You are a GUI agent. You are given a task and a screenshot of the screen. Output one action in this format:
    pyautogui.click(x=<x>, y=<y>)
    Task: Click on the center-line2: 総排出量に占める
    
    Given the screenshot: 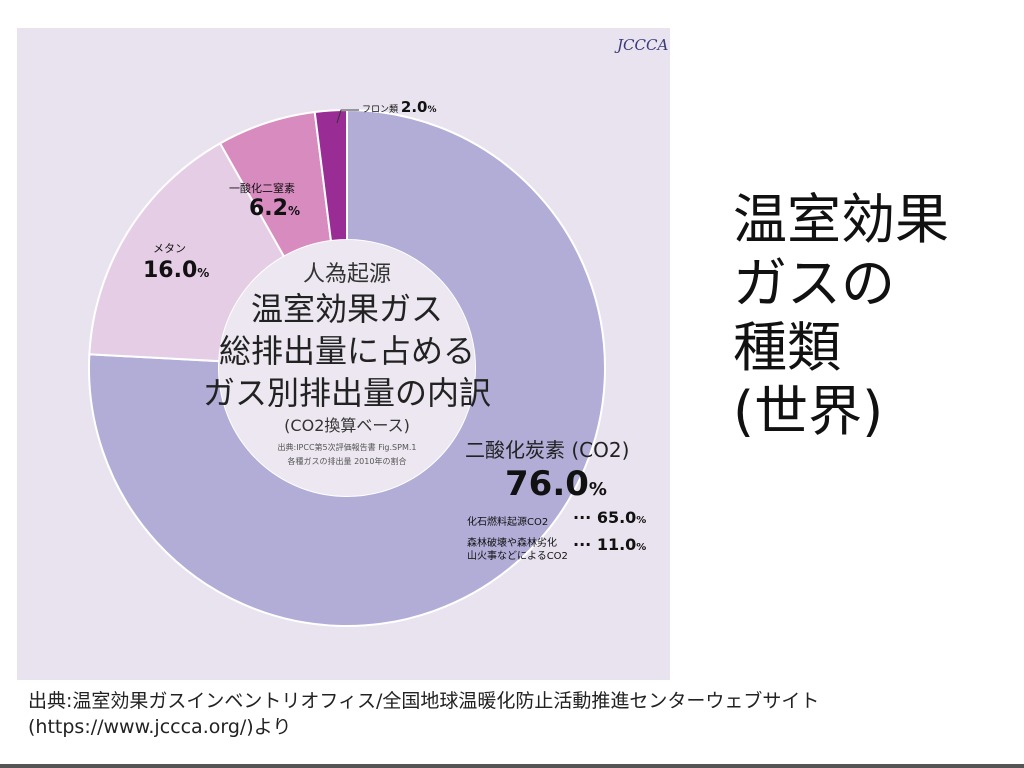 What is the action you would take?
    pyautogui.click(x=347, y=351)
    